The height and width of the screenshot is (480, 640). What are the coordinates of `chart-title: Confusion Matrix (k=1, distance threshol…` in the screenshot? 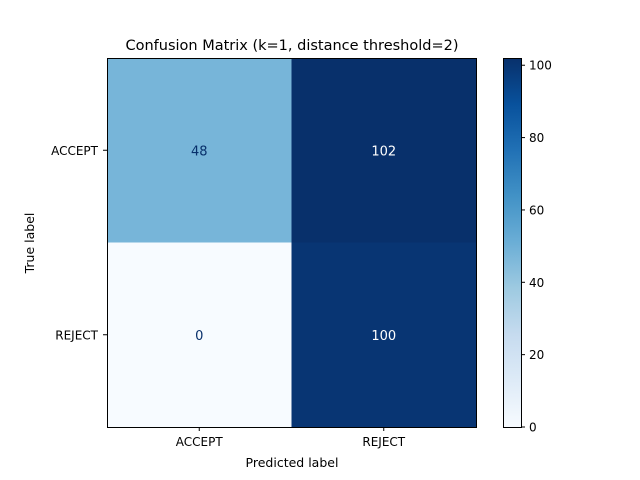 It's located at (291, 46).